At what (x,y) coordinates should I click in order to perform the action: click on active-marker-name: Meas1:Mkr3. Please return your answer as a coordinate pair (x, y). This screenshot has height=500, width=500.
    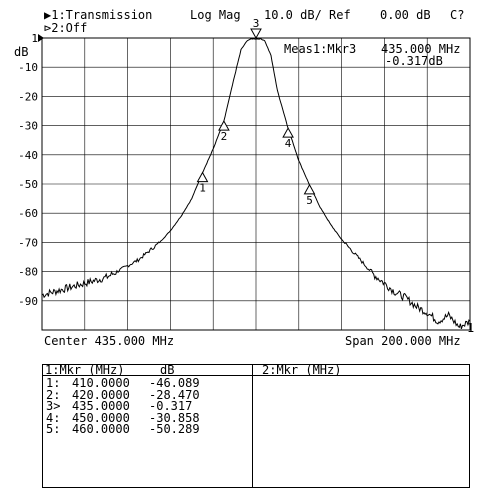
    Looking at the image, I should click on (320, 49).